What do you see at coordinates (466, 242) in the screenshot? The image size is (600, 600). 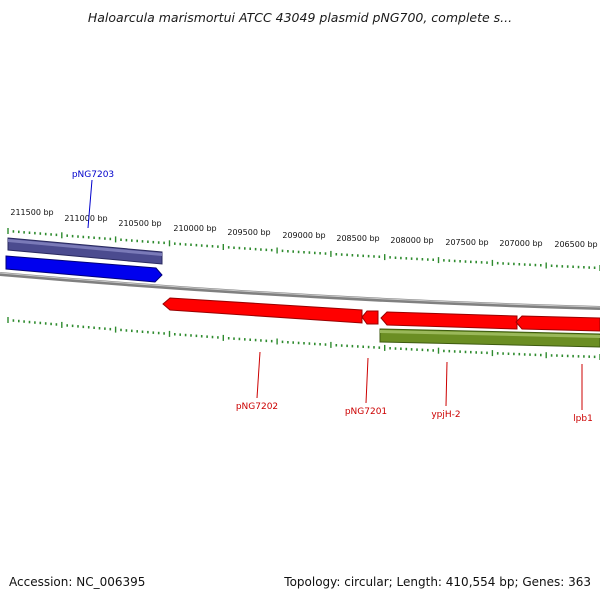 I see `axis-tick-label: 207500 bp` at bounding box center [466, 242].